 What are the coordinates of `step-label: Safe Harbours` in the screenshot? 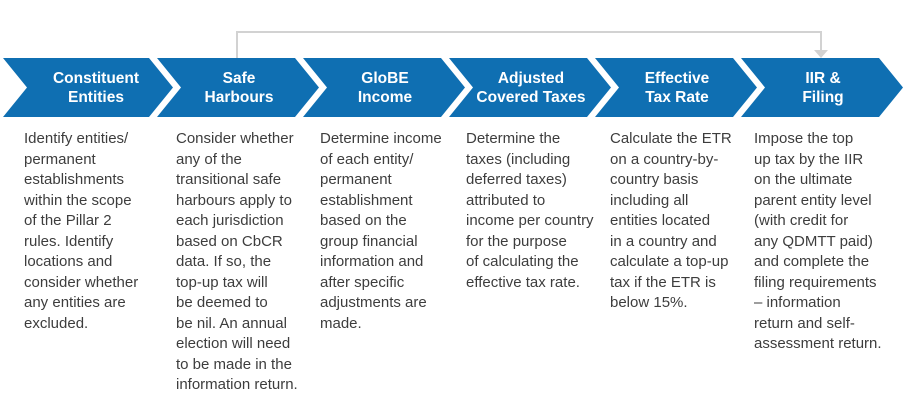 It's located at (239, 87).